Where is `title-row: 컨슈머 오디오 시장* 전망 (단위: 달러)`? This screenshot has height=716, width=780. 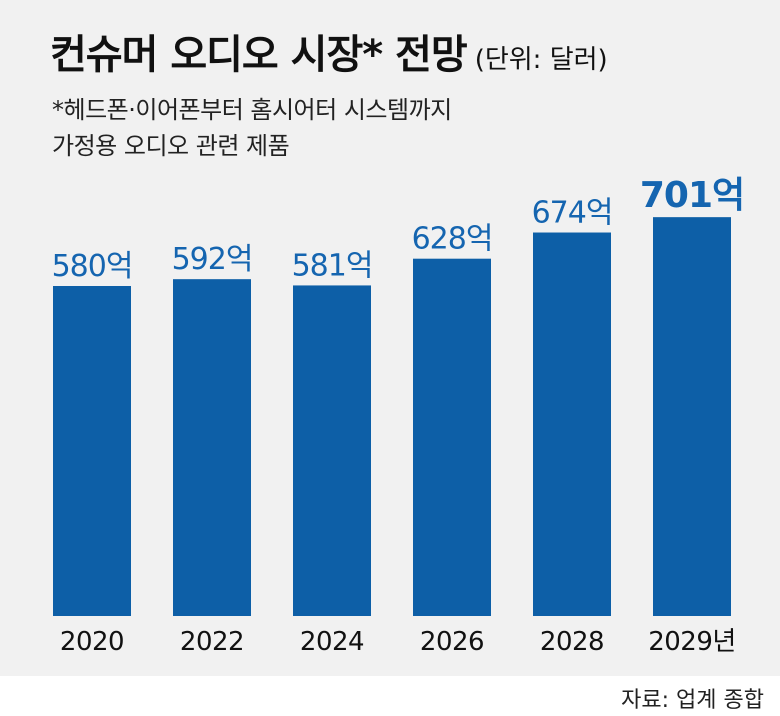
title-row: 컨슈머 오디오 시장* 전망 (단위: 달러) is located at coordinates (329, 51).